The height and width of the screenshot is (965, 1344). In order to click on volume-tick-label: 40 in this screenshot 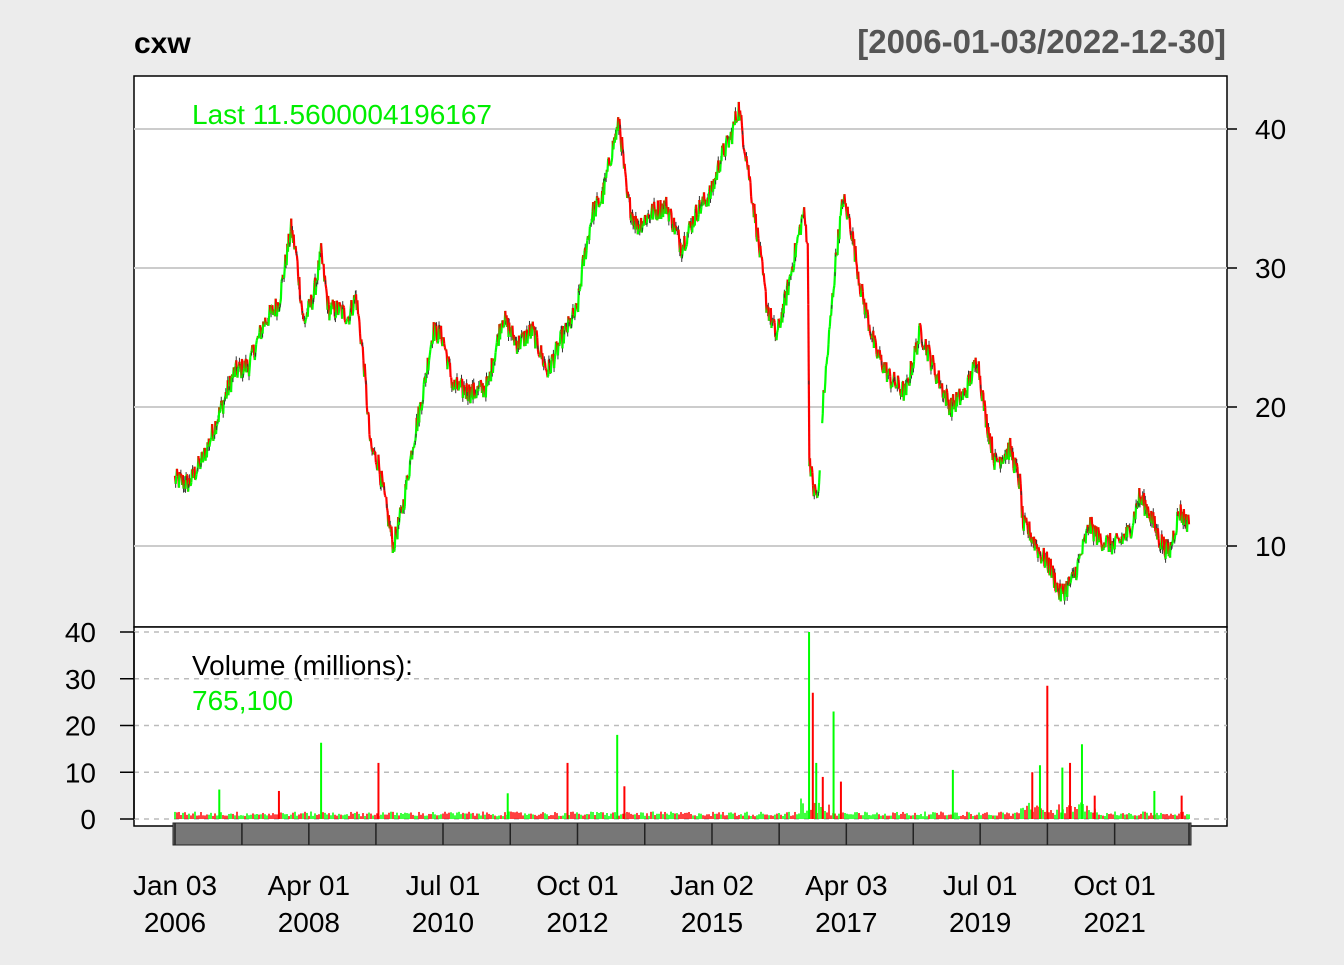, I will do `click(80, 632)`.